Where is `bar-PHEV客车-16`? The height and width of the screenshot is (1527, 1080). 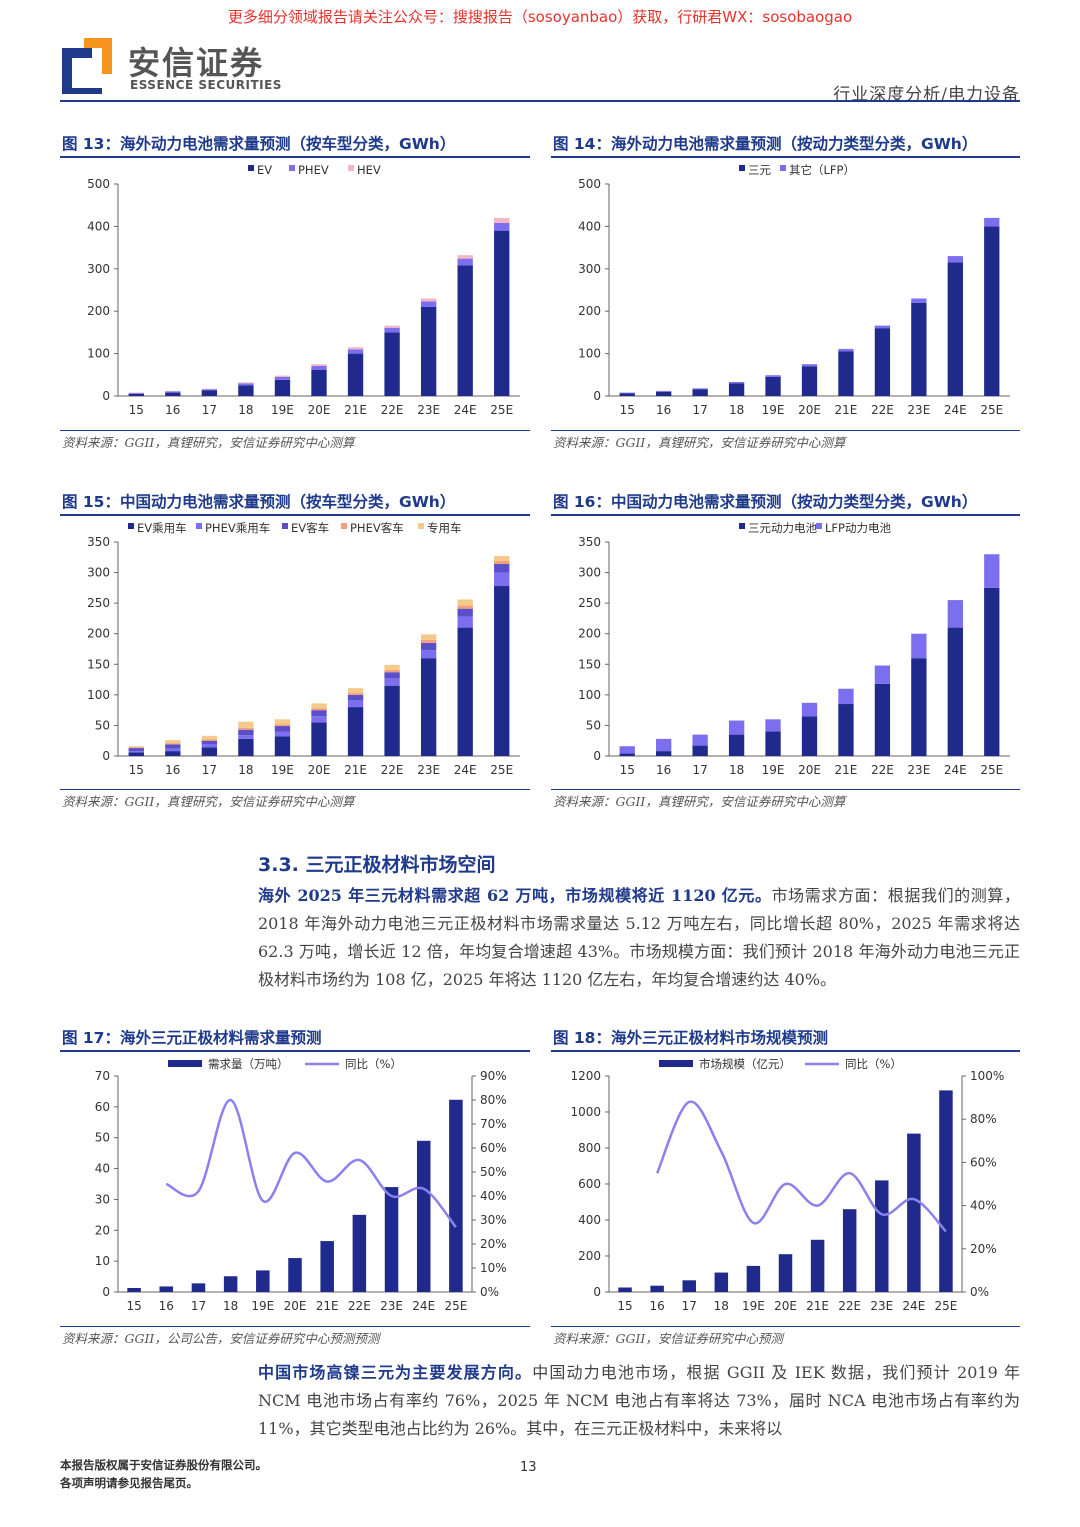
bar-PHEV客车-16 is located at coordinates (173, 744).